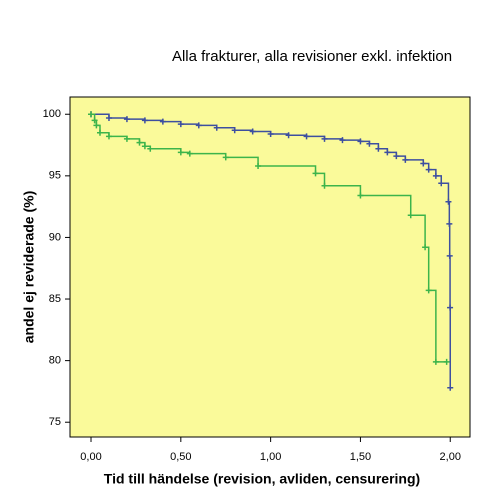  What do you see at coordinates (90, 457) in the screenshot?
I see `x-tick-label: 0,00` at bounding box center [90, 457].